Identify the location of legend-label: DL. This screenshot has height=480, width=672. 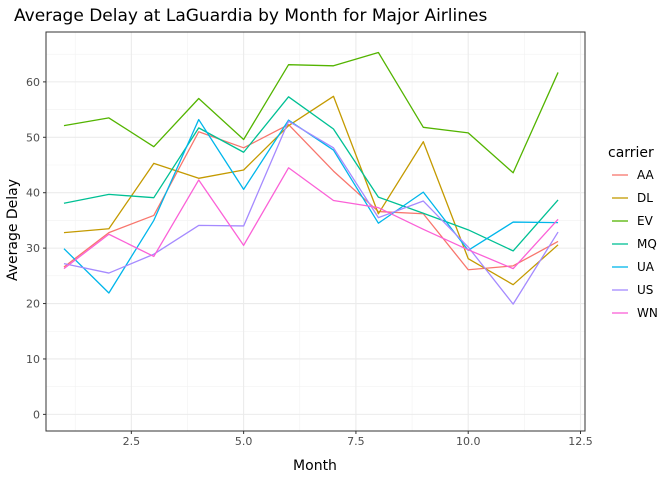
(645, 198).